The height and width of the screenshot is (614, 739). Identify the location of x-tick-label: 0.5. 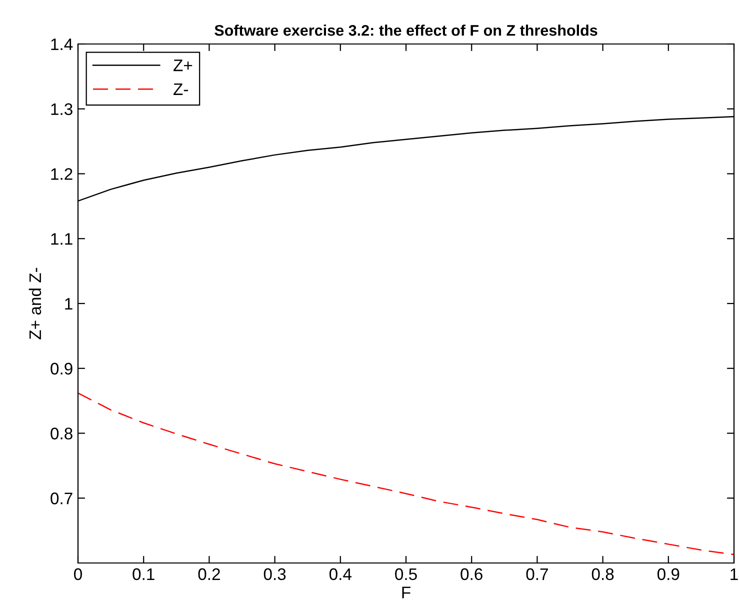
(406, 574).